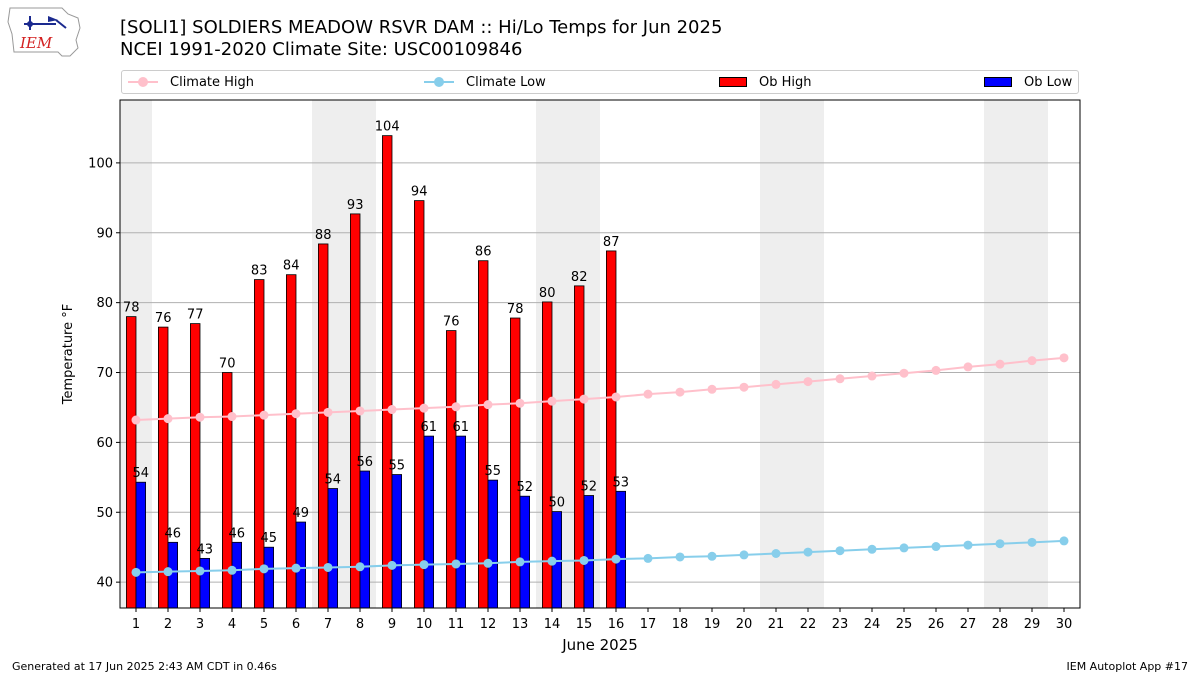 The width and height of the screenshot is (1200, 675). I want to click on x-axis-title: June 2025, so click(599, 645).